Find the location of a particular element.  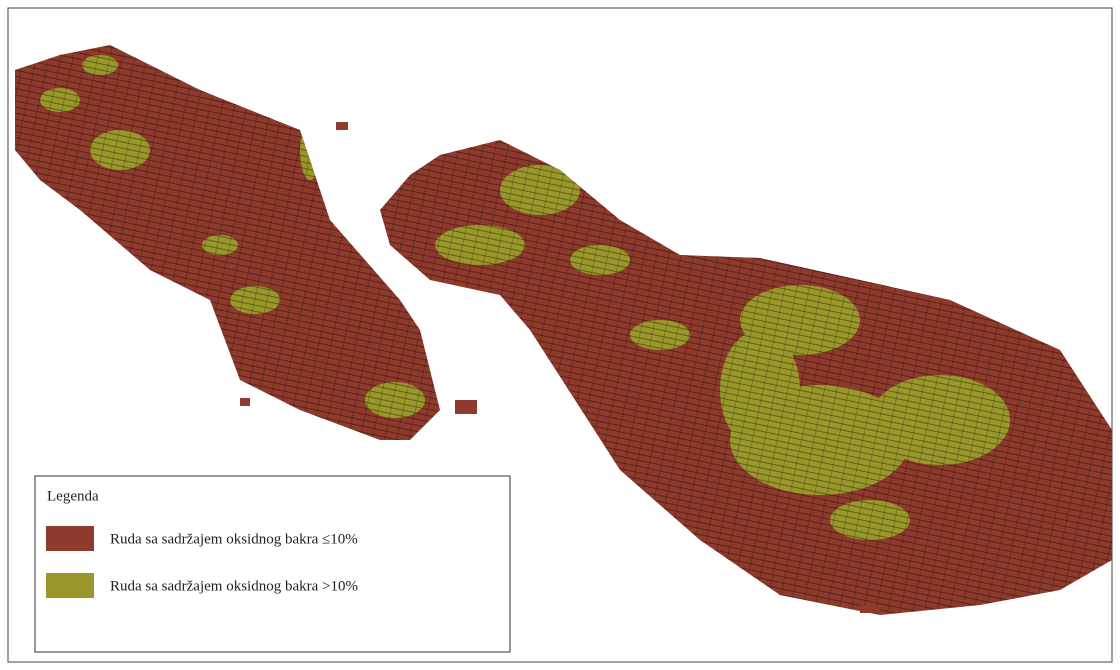

legend-label: Ruda sa sadržajem oksidnog bakra >10% is located at coordinates (234, 586).